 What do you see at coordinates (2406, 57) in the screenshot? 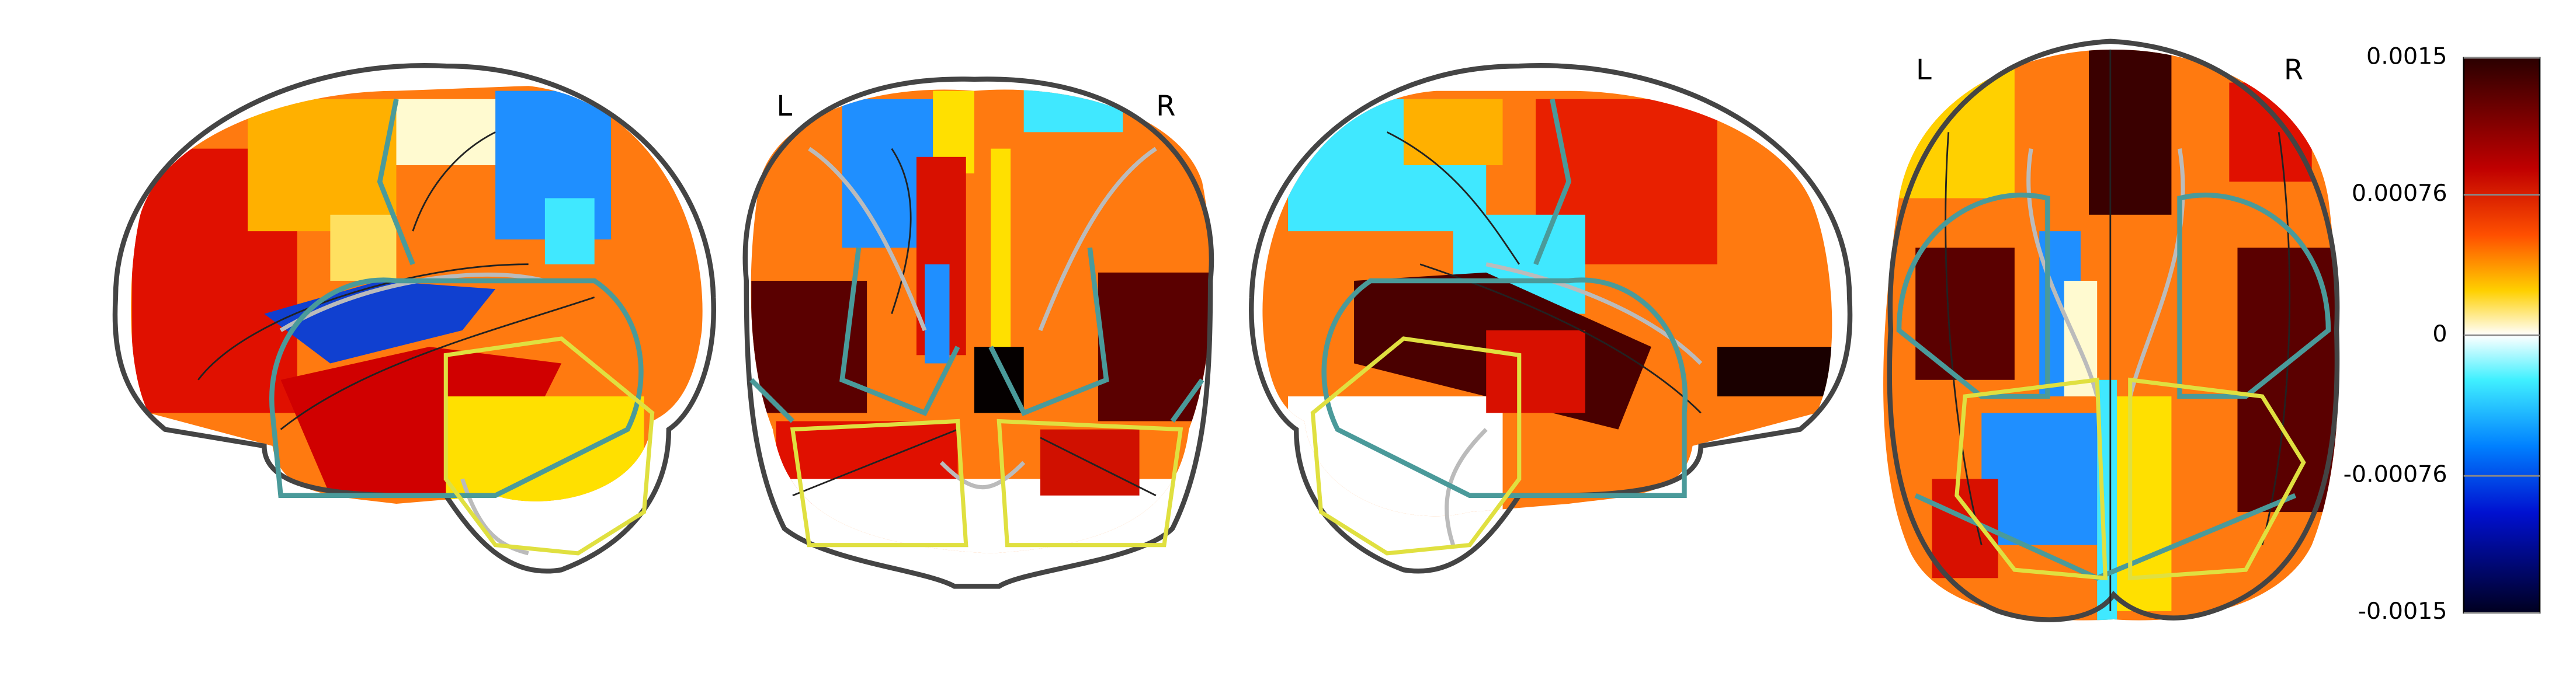
I see `tick-label: 0.0015` at bounding box center [2406, 57].